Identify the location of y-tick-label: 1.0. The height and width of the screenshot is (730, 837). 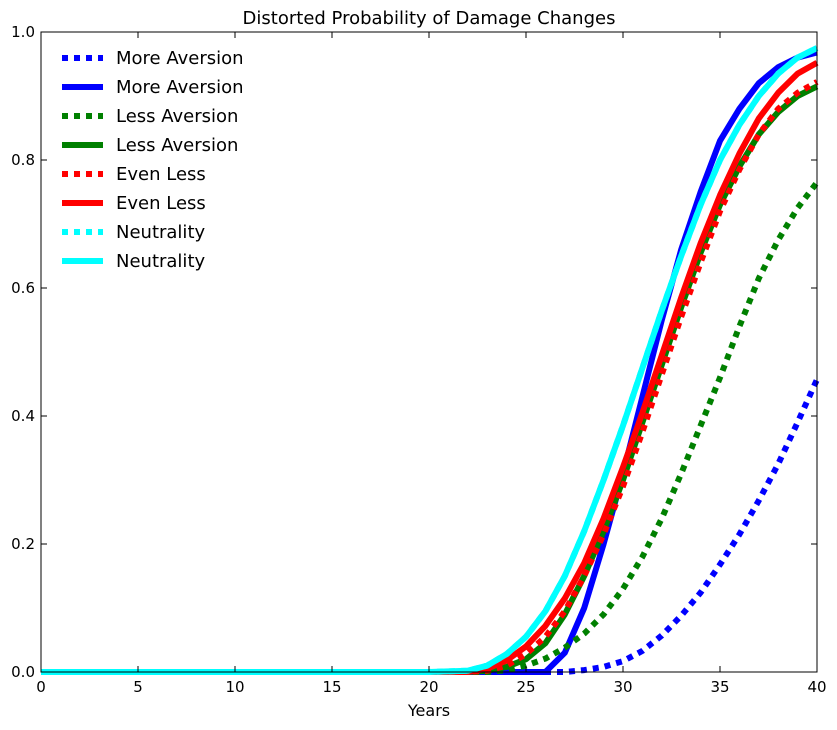
(23, 32).